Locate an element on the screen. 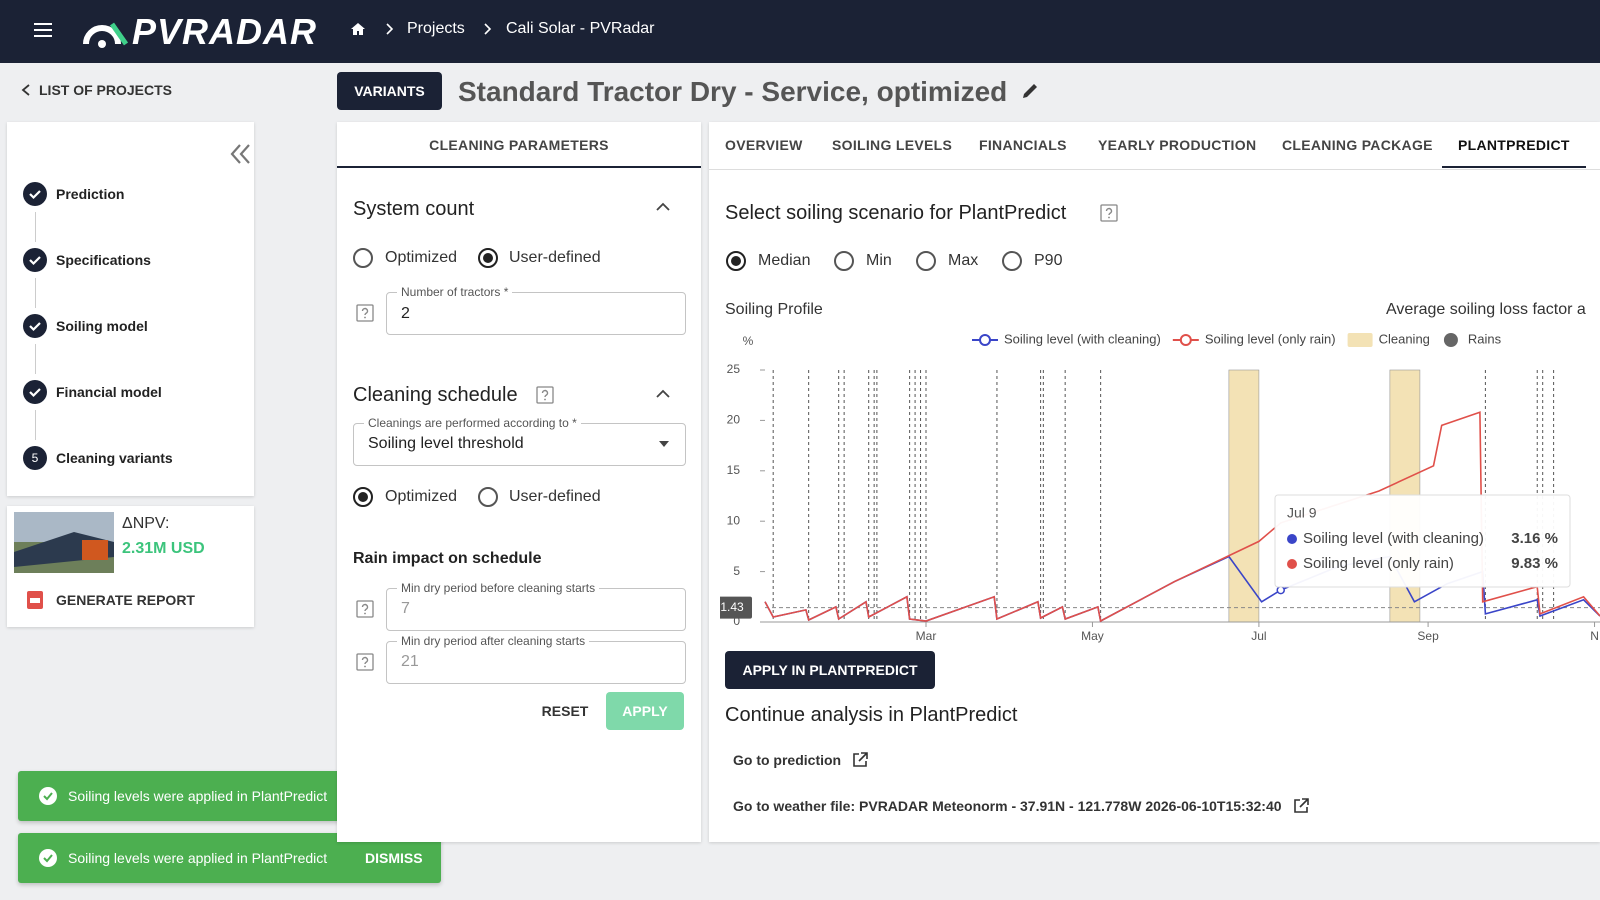 This screenshot has height=900, width=1600. brand: PVRADAR is located at coordinates (225, 31).